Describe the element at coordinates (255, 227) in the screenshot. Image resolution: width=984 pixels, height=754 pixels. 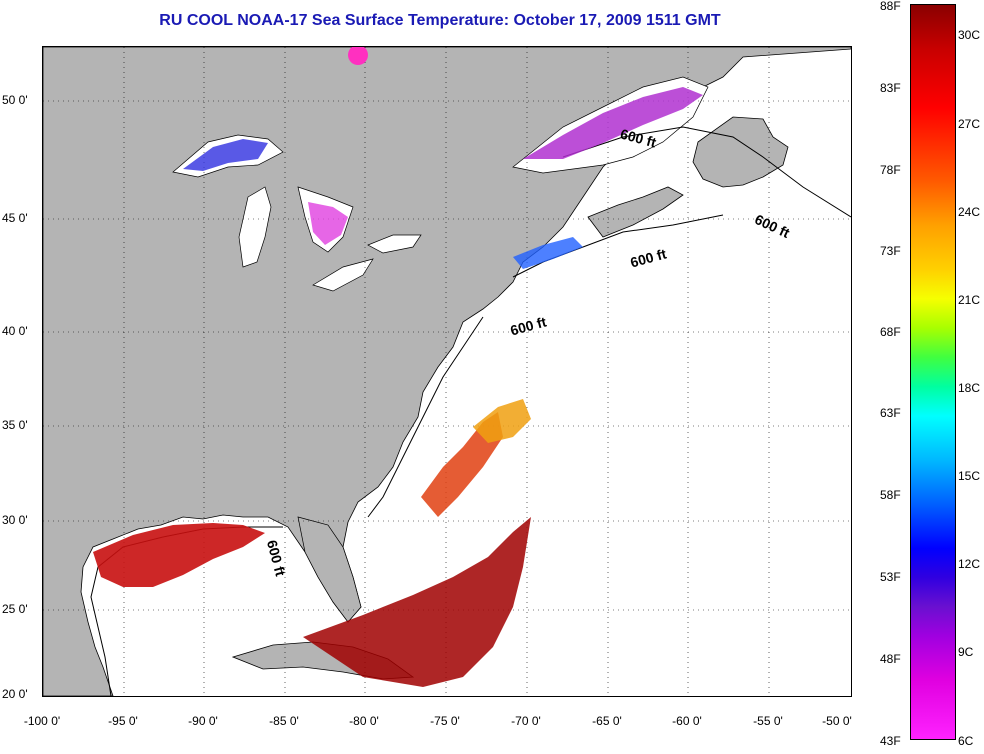
I see `lake-michigan` at that location.